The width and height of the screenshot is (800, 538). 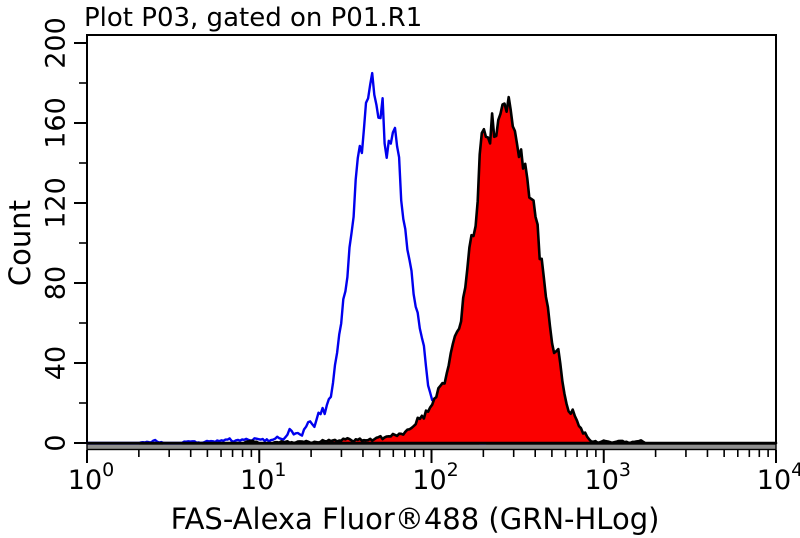 I want to click on y-tick-label-160: 160, so click(x=56, y=123).